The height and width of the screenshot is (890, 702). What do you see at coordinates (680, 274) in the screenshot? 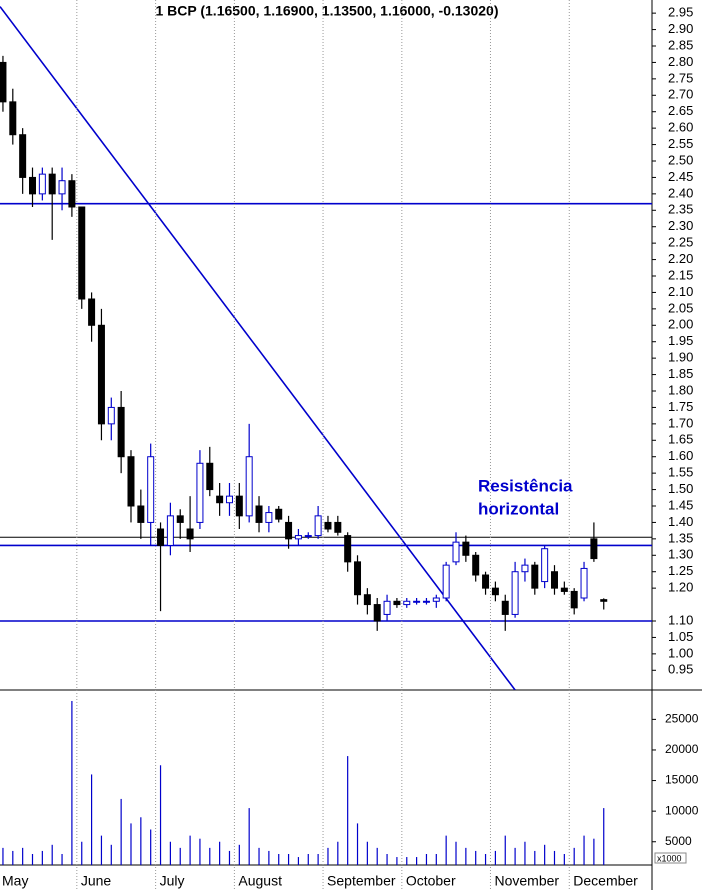
I see `y-tick-label: 2.15` at bounding box center [680, 274].